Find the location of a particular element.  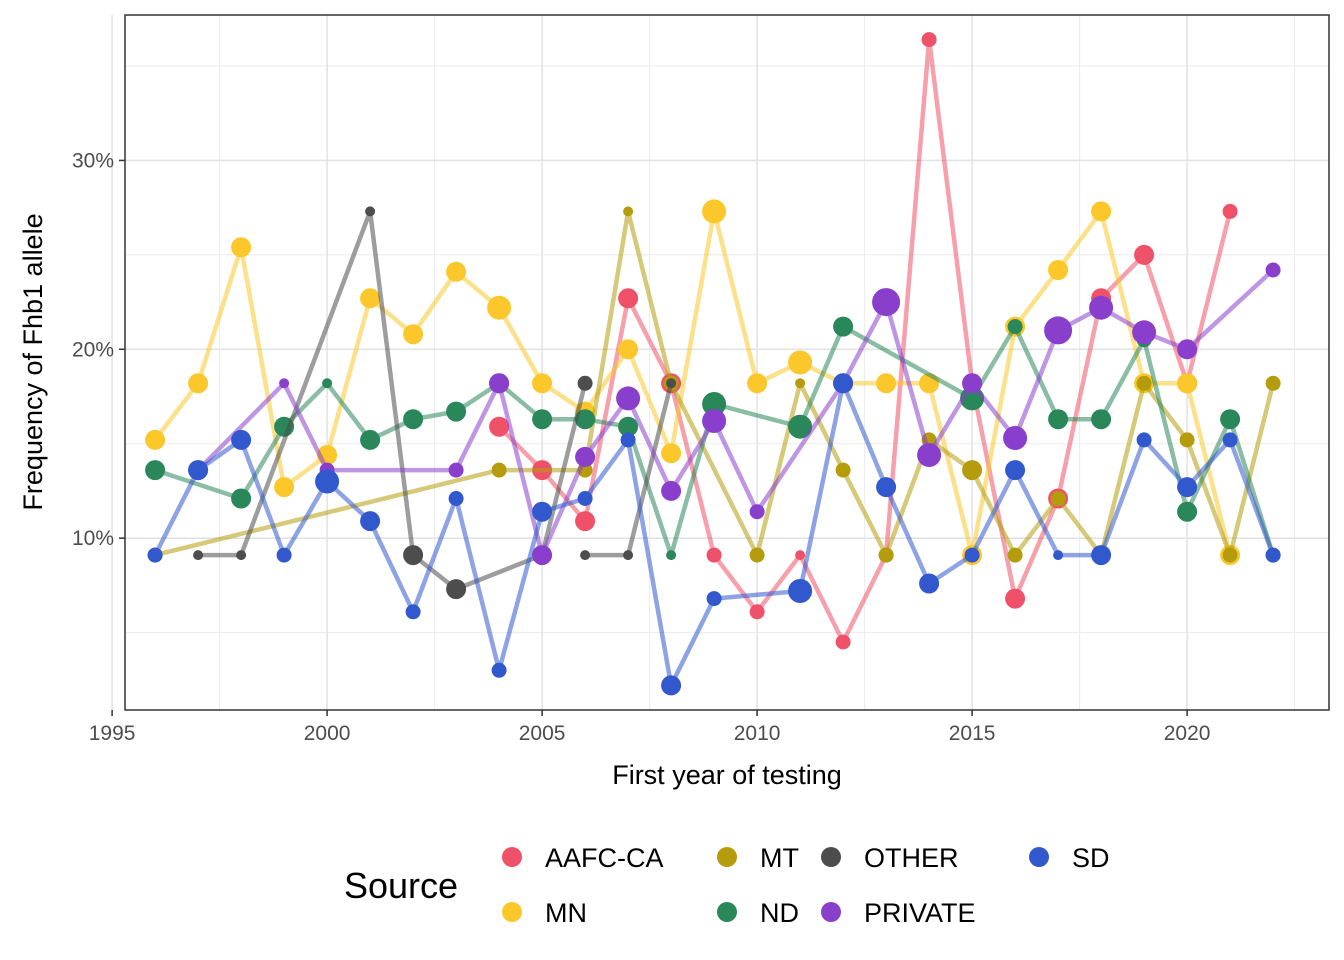

x-tick-label: 2010 is located at coordinates (757, 733).